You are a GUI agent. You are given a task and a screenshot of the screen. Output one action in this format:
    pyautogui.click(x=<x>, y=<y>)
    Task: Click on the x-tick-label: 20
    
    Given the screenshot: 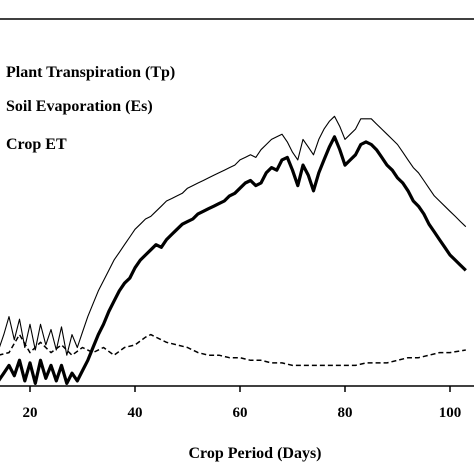 What is the action you would take?
    pyautogui.click(x=30, y=413)
    